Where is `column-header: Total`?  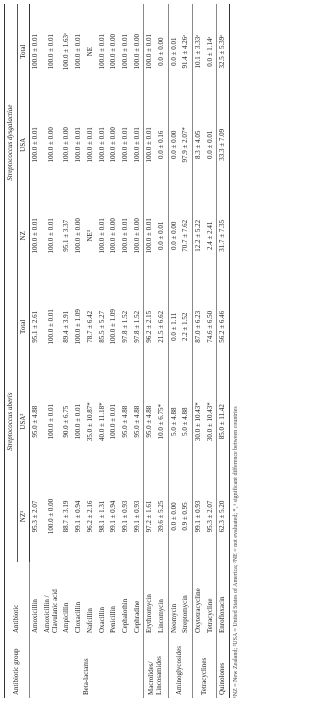 column-header: Total is located at coordinates (23, 327).